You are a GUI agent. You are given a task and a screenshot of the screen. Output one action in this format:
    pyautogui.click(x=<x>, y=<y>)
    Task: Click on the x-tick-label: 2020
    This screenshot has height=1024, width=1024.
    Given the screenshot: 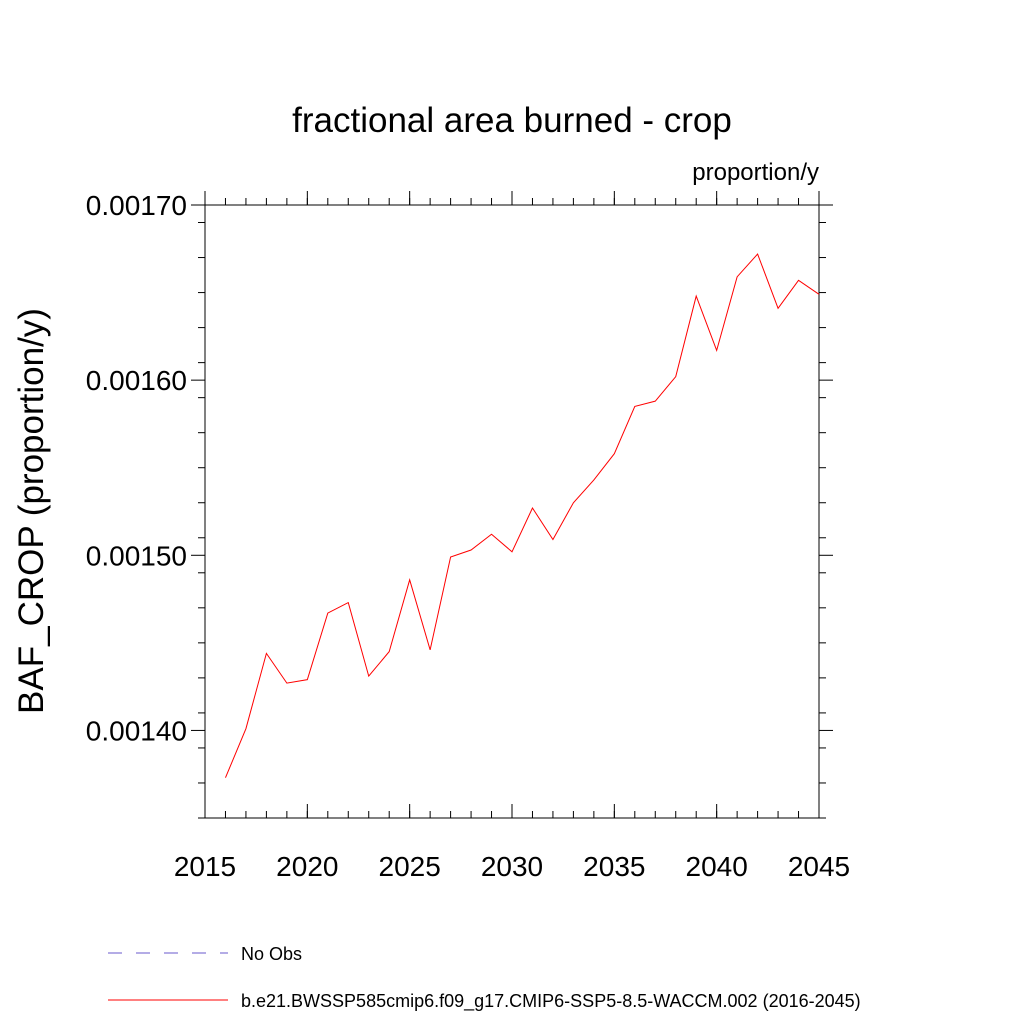 What is the action you would take?
    pyautogui.click(x=307, y=866)
    